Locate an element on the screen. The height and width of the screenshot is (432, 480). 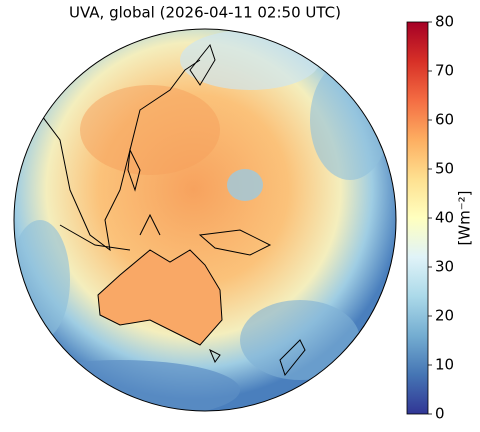
colorbar-label: [Wm⁻²] is located at coordinates (465, 217).